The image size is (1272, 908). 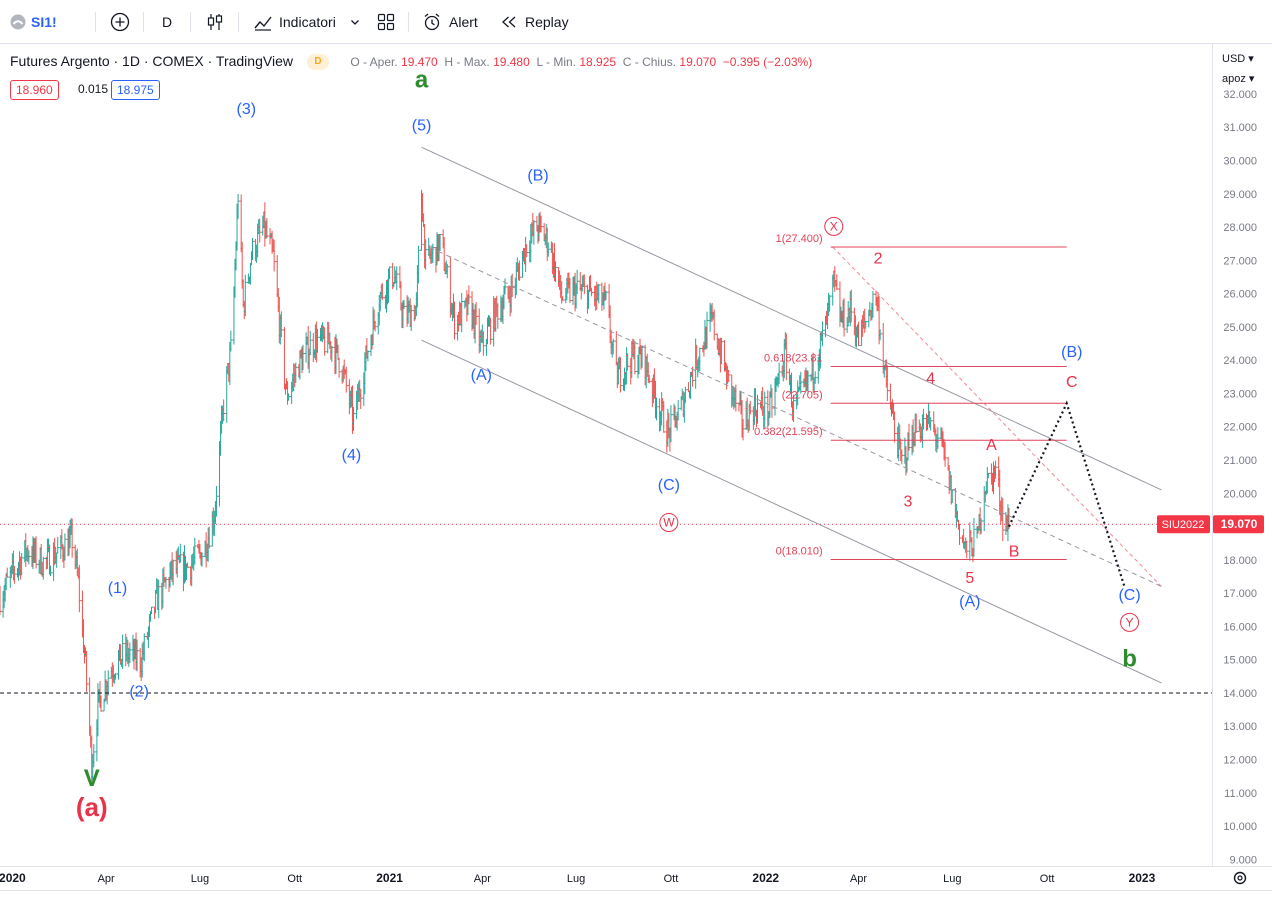 I want to click on time-tick-label: 2020, so click(x=13, y=878).